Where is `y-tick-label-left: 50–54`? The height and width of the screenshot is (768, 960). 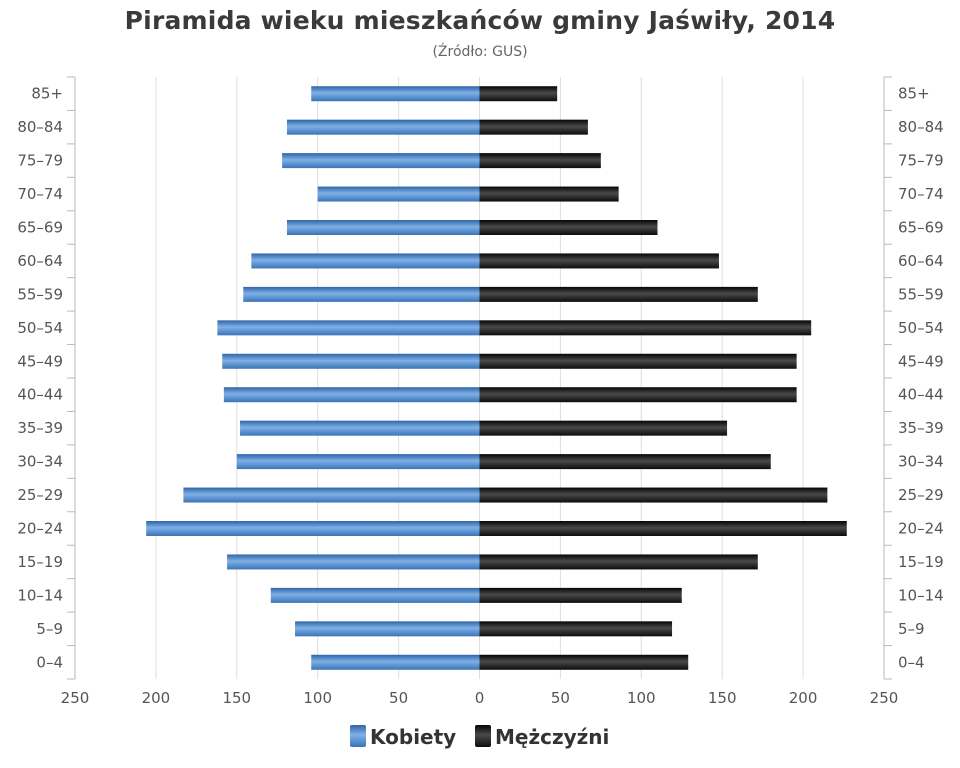
y-tick-label-left: 50–54 is located at coordinates (40, 328).